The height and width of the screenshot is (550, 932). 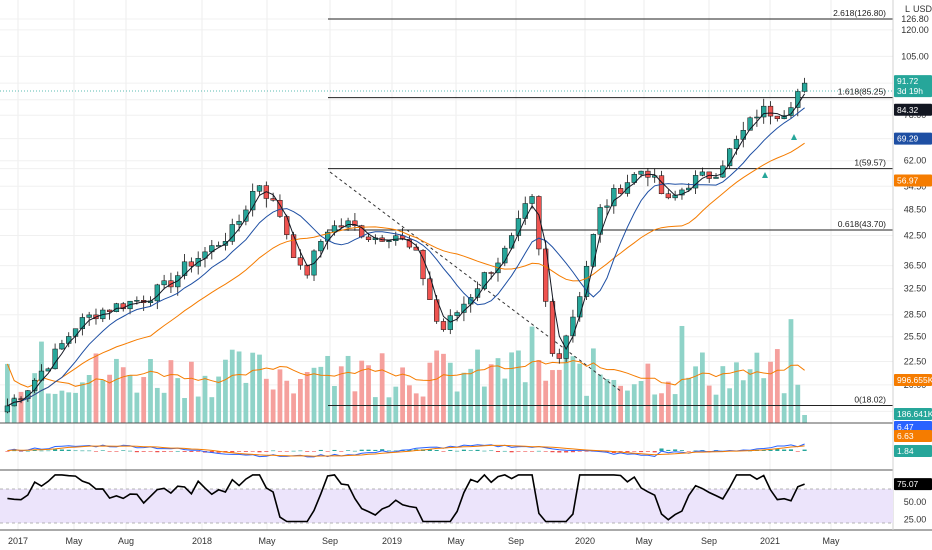 I want to click on price-tick-label: 22.50, so click(x=915, y=362).